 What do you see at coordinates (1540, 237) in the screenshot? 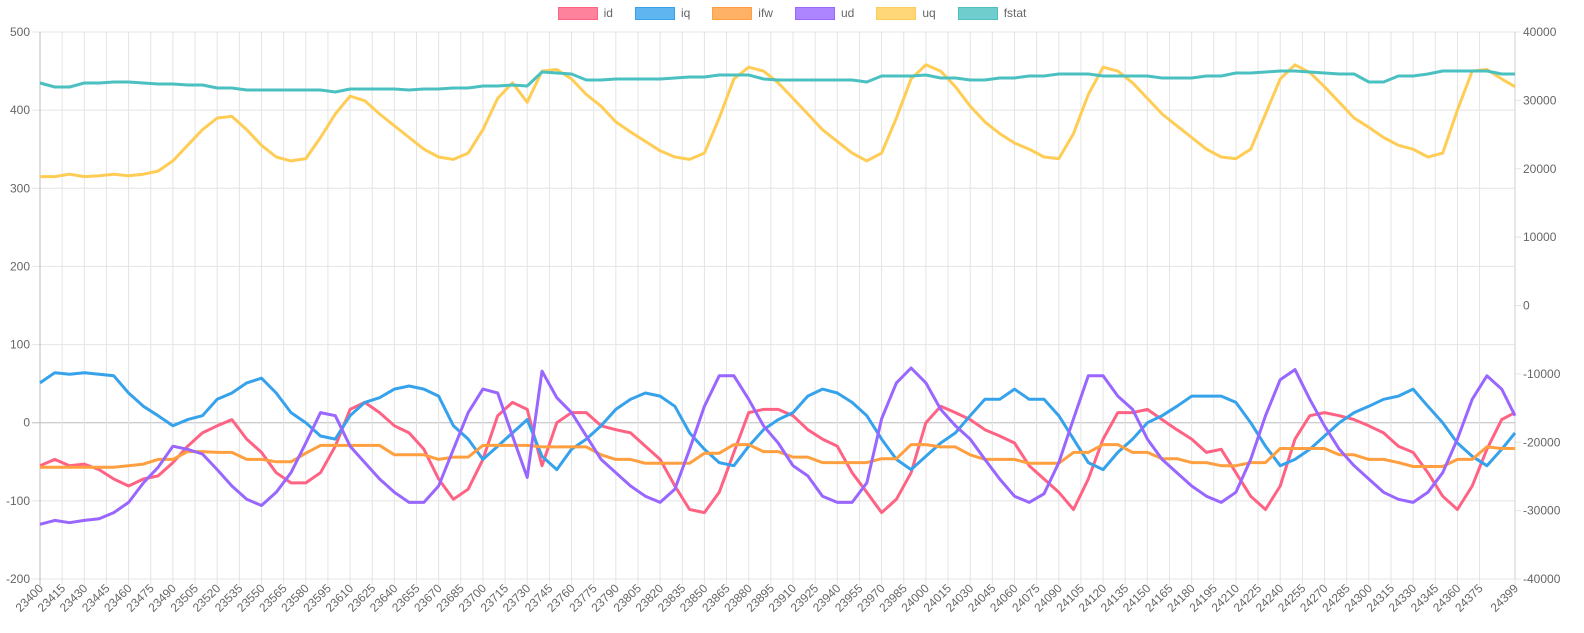
I see `y-right-tick-label: 10000` at bounding box center [1540, 237].